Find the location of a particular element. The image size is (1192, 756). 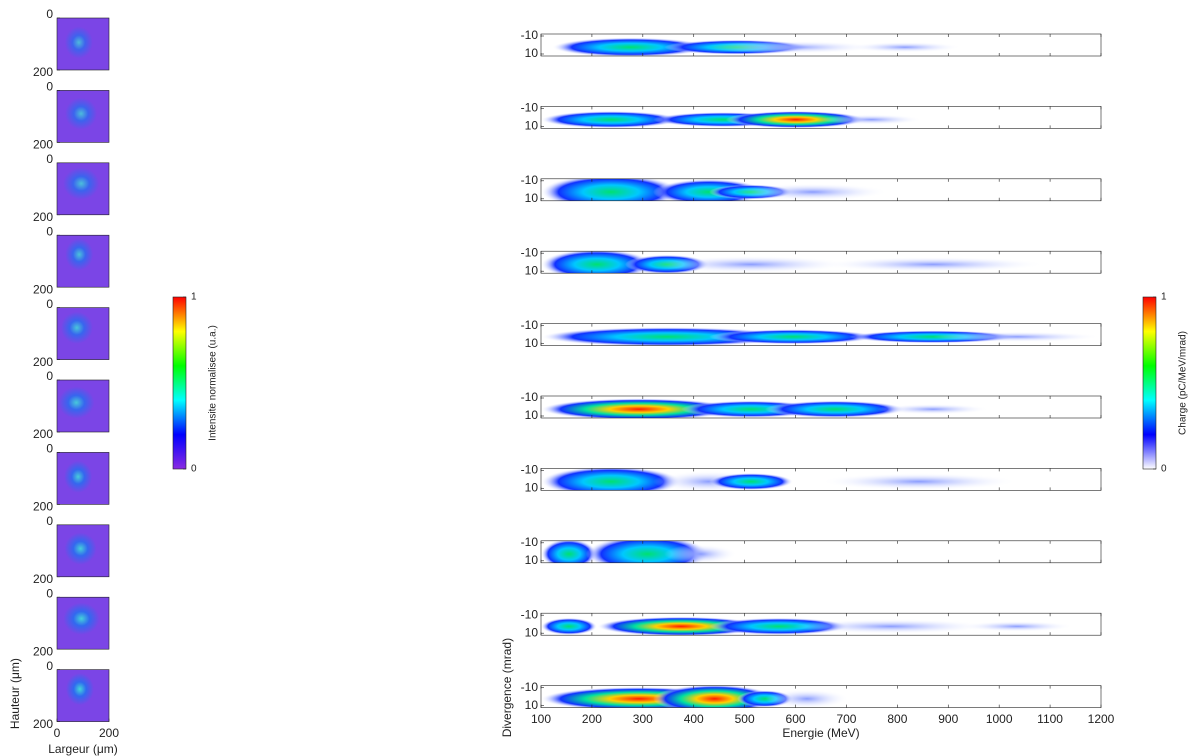

x-tick-label: 400 is located at coordinates (694, 719).